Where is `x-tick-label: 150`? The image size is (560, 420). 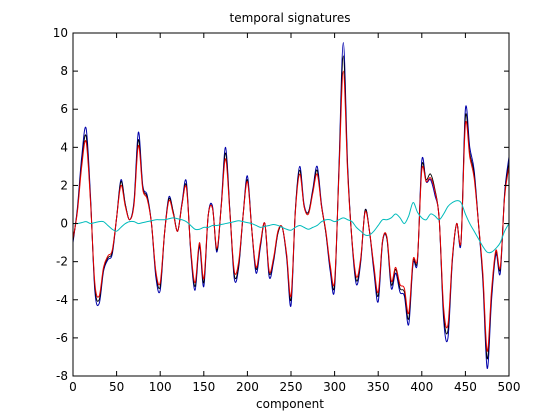
x-tick-label: 150 is located at coordinates (203, 387).